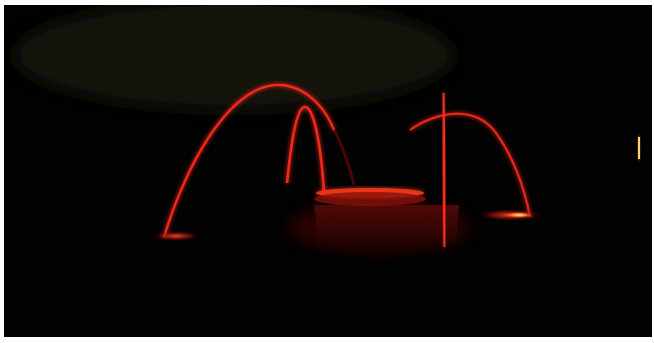  What do you see at coordinates (444, 170) in the screenshot?
I see `vertical-jet` at bounding box center [444, 170].